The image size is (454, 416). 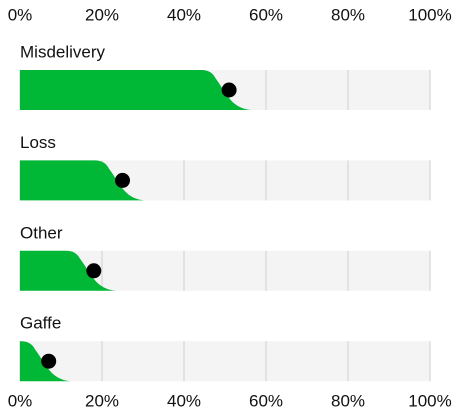 I want to click on x-tick-label-bottom: 20%, so click(x=102, y=400).